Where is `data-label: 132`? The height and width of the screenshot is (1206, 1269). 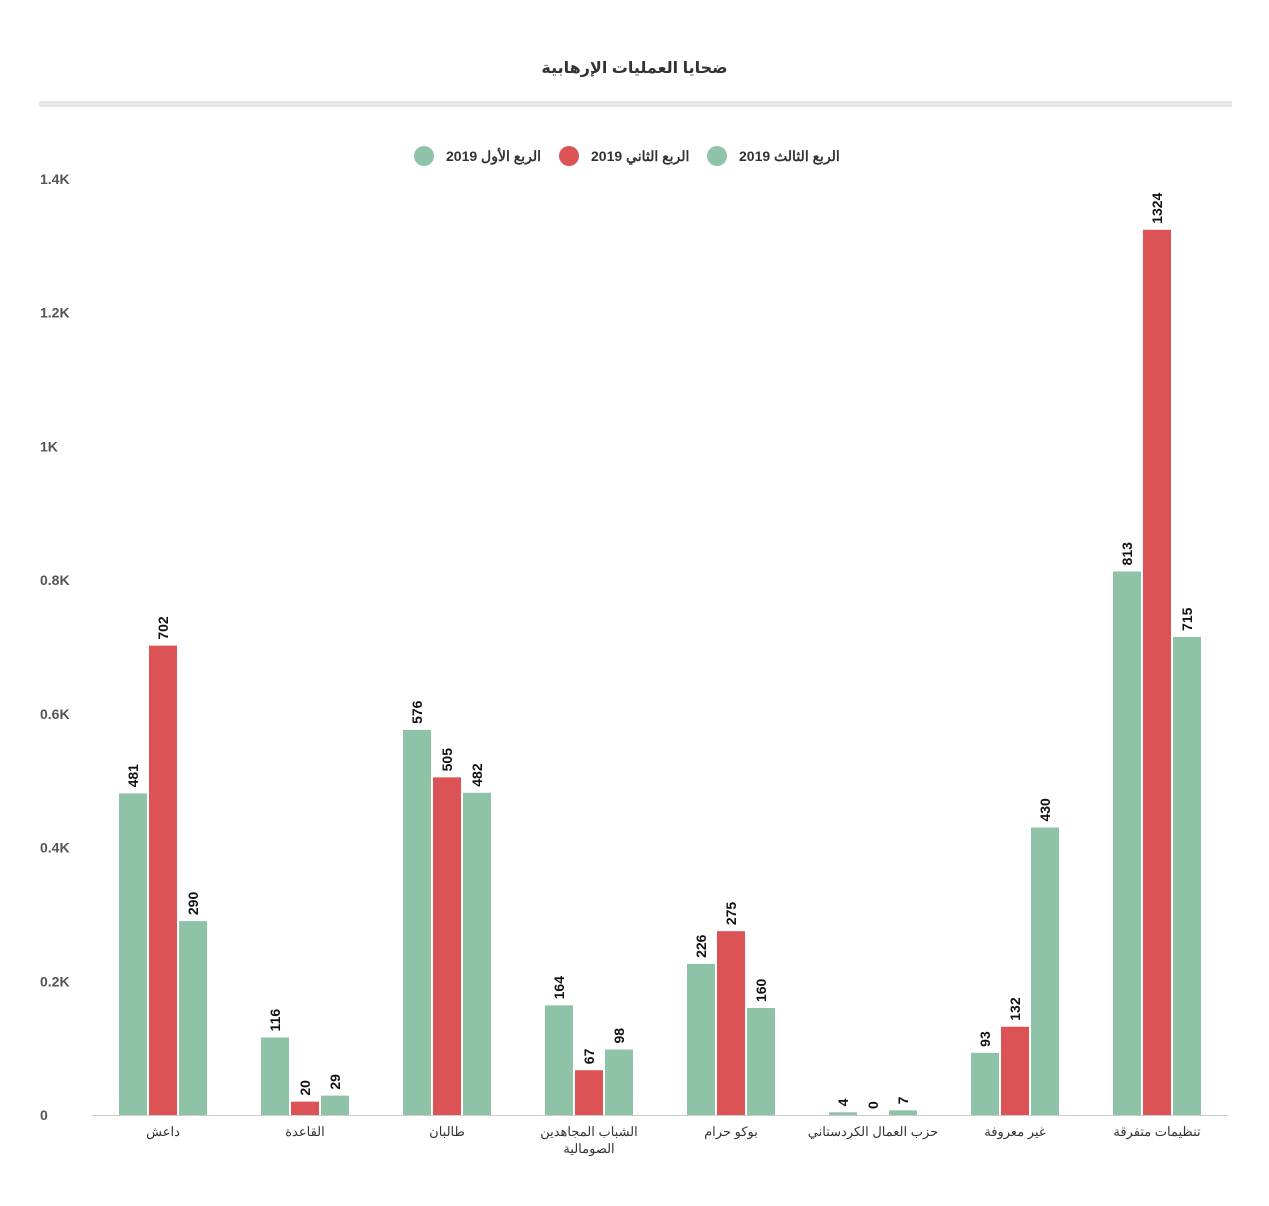
data-label: 132 is located at coordinates (1015, 1009).